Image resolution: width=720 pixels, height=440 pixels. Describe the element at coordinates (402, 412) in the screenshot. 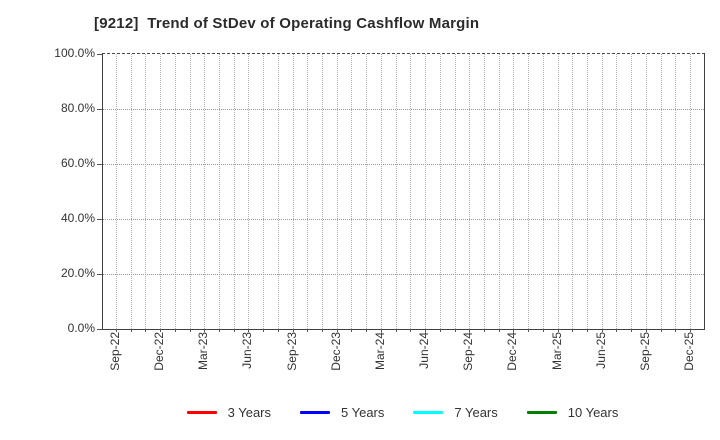

I see `legend: 3 Years 5 Years 7 Years 10 Years` at that location.